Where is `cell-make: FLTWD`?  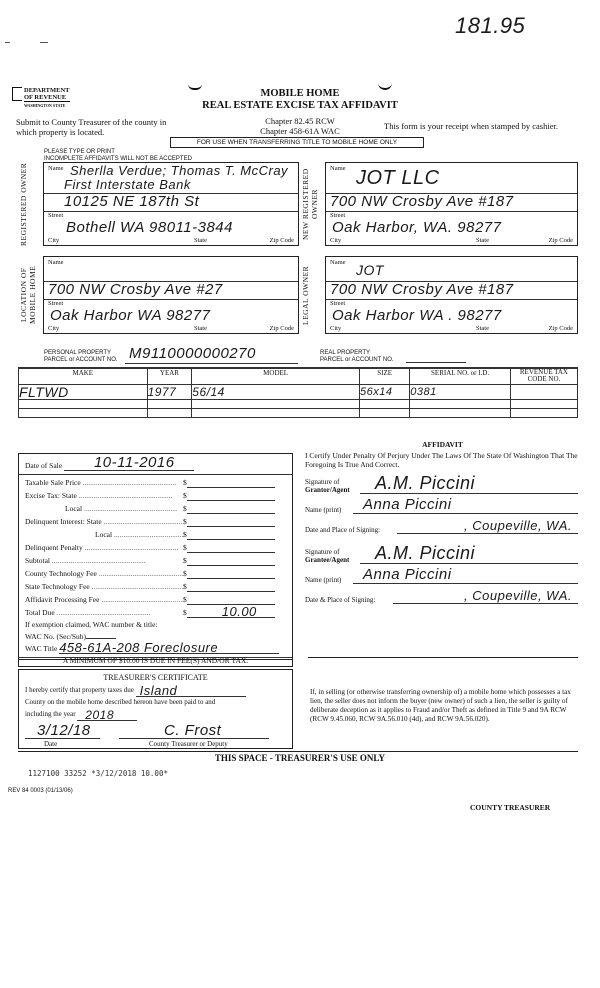
cell-make: FLTWD is located at coordinates (83, 392).